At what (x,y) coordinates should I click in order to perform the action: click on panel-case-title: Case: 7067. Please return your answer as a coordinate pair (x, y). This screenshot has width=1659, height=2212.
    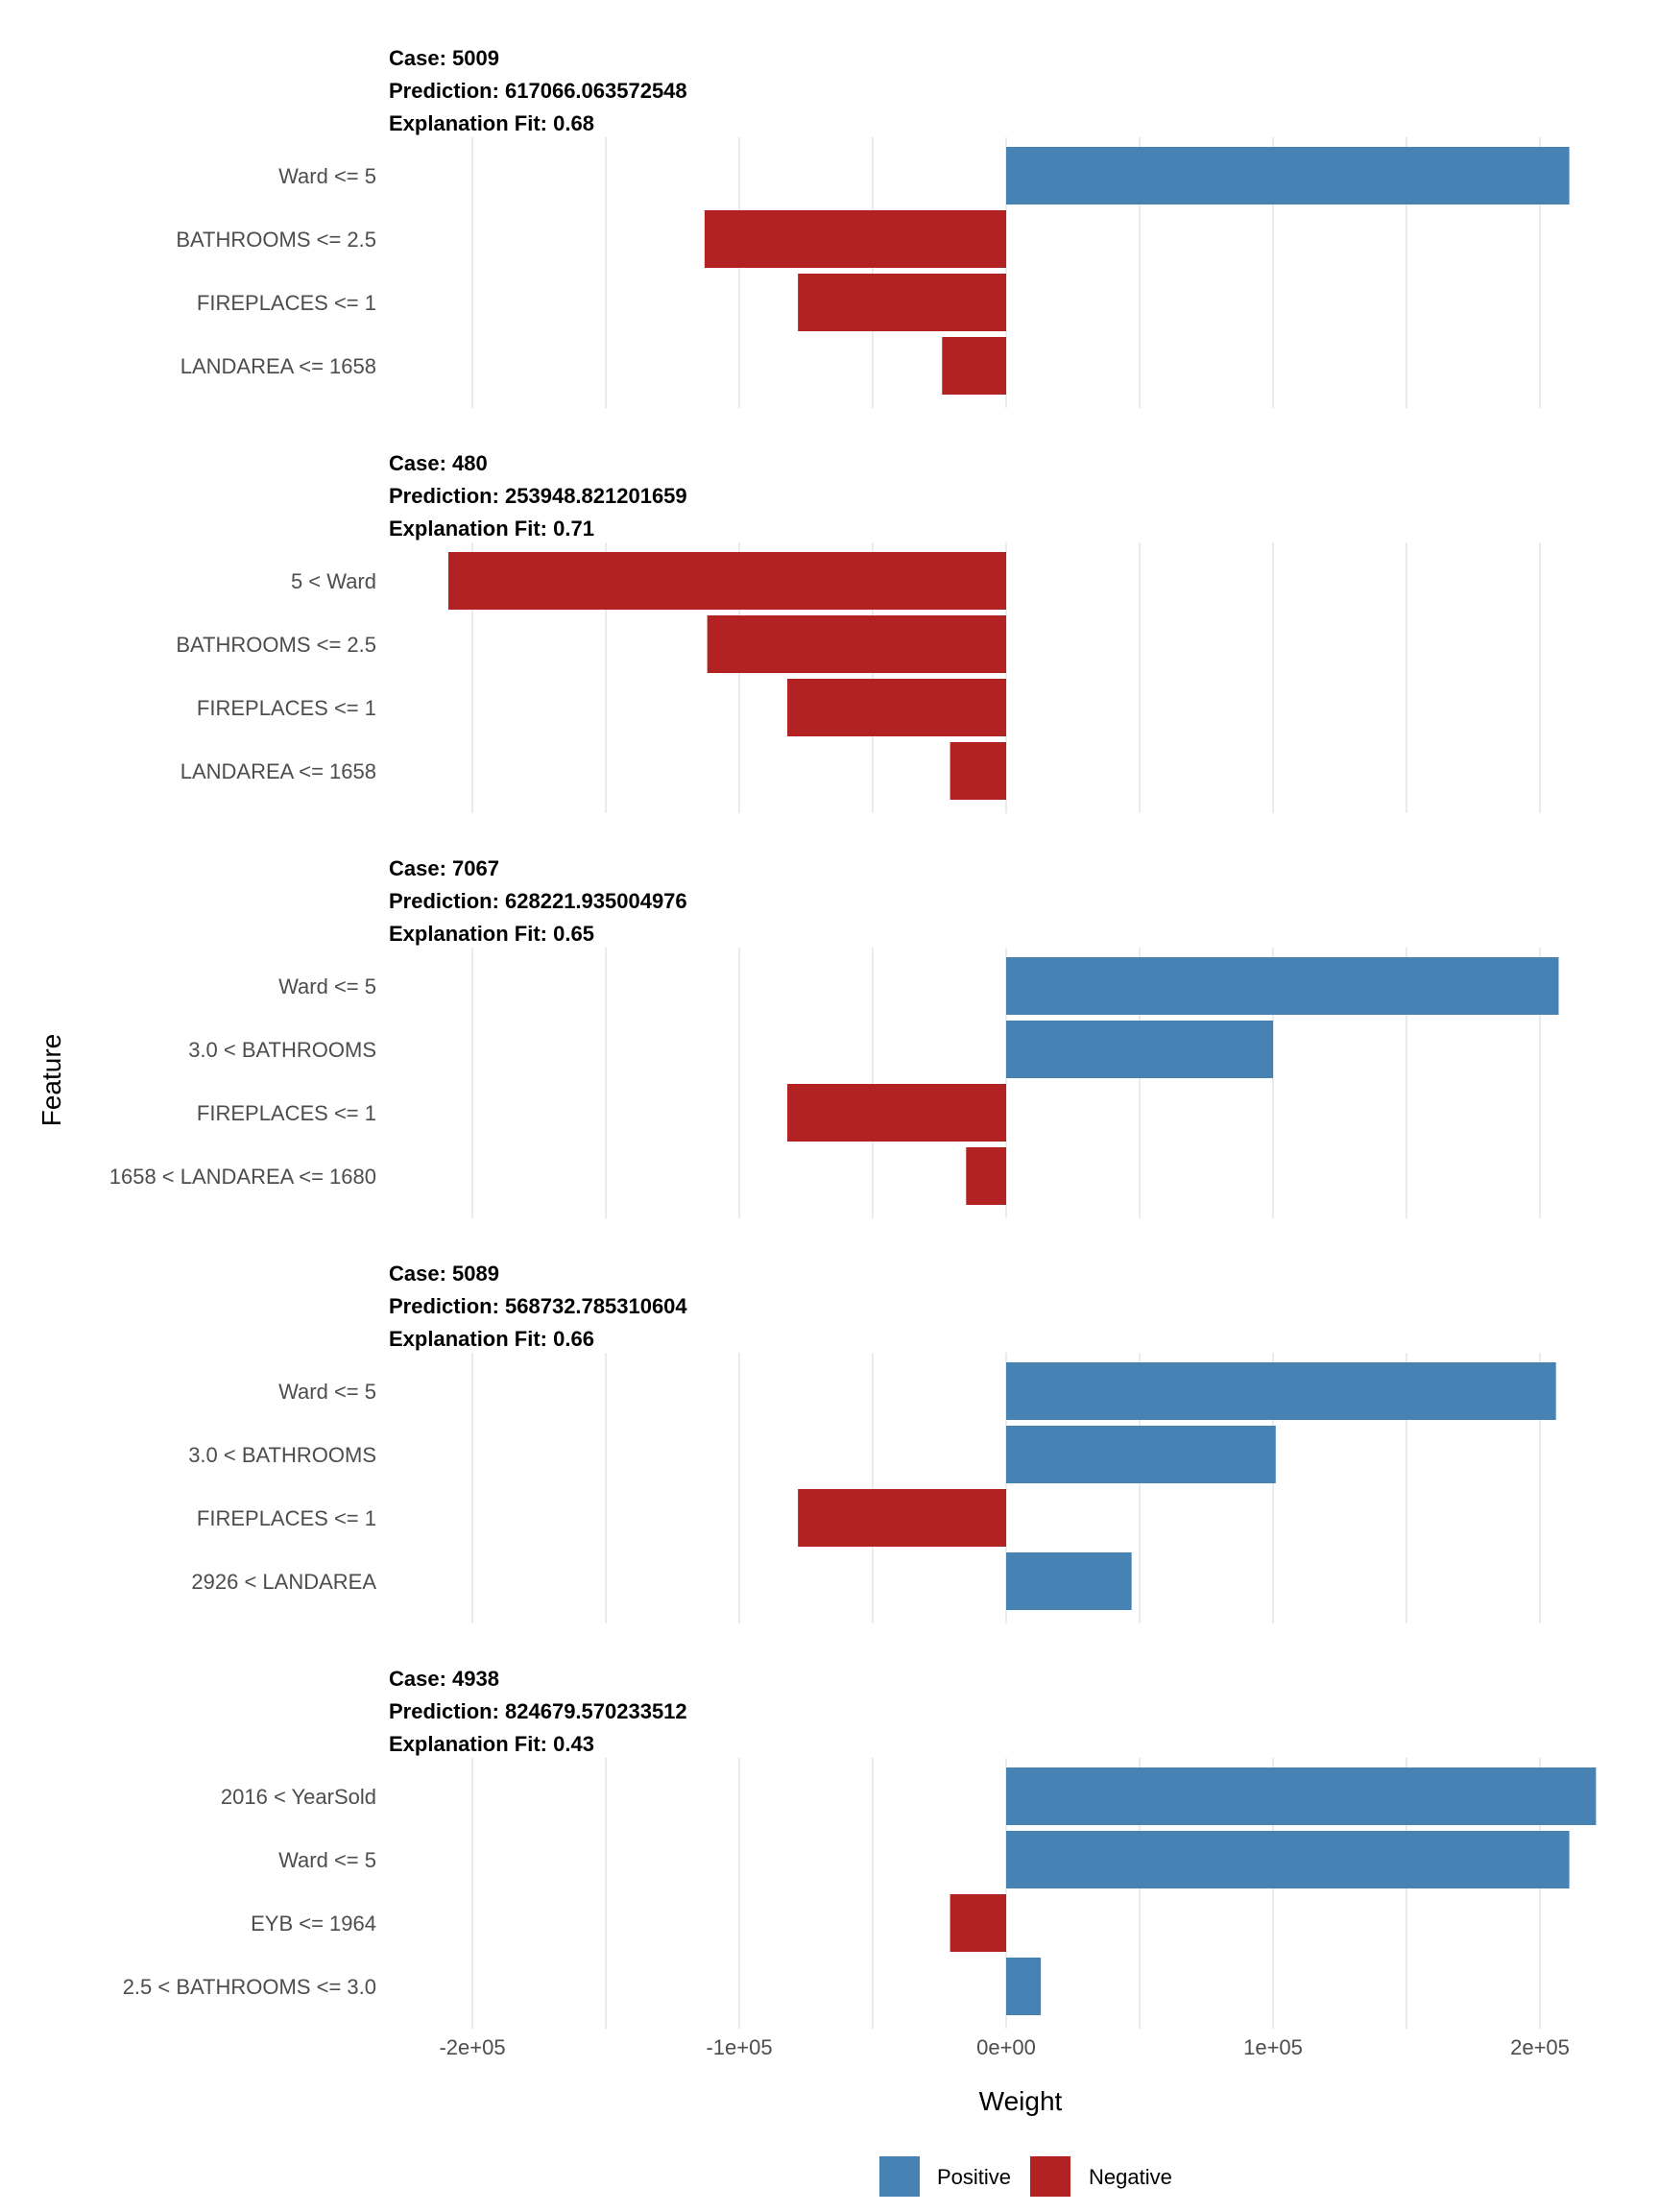
    Looking at the image, I should click on (444, 868).